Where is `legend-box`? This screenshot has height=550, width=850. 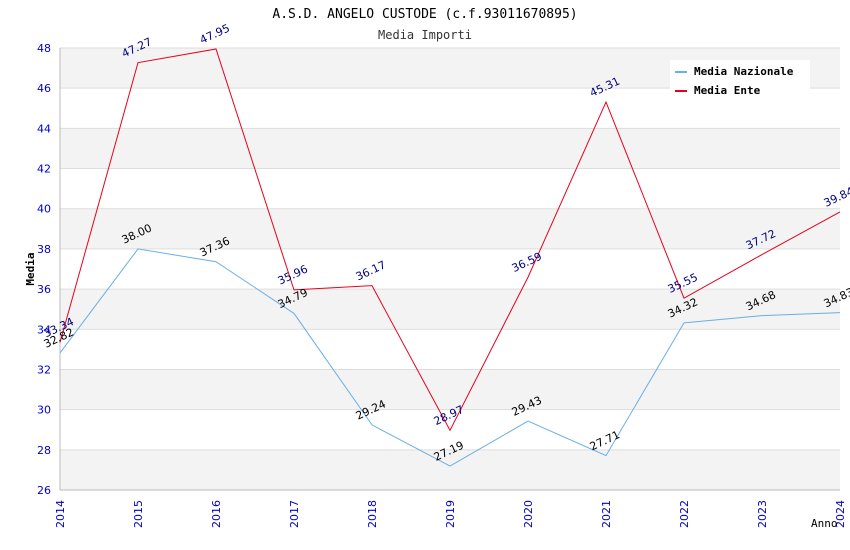
legend-box is located at coordinates (740, 80).